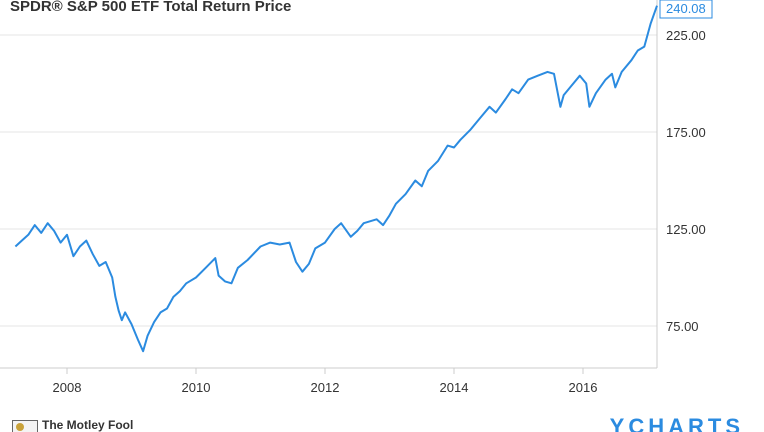 The image size is (764, 432). I want to click on last-value-marker: 240.08, so click(686, 9).